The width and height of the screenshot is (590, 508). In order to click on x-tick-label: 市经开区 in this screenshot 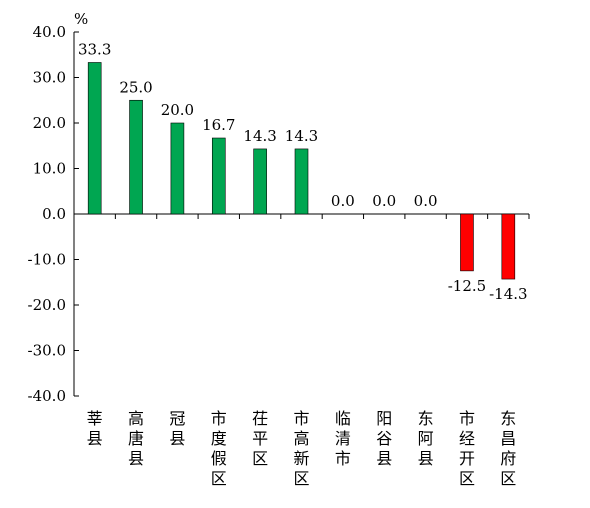, I will do `click(467, 448)`.